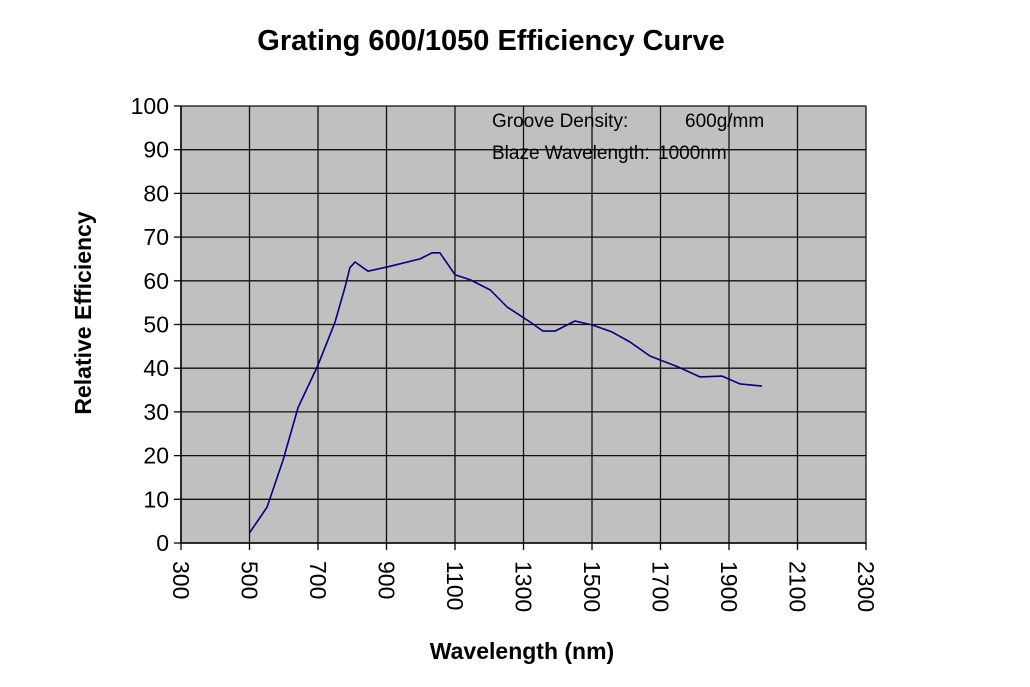  I want to click on x-axis-label: Wavelength (nm), so click(522, 651).